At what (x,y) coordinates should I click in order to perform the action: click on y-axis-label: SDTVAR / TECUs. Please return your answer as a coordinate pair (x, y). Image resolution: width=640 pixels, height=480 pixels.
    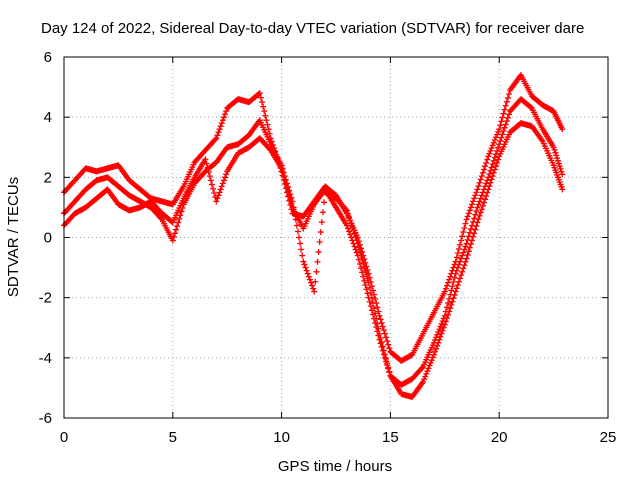
    Looking at the image, I should click on (13, 237).